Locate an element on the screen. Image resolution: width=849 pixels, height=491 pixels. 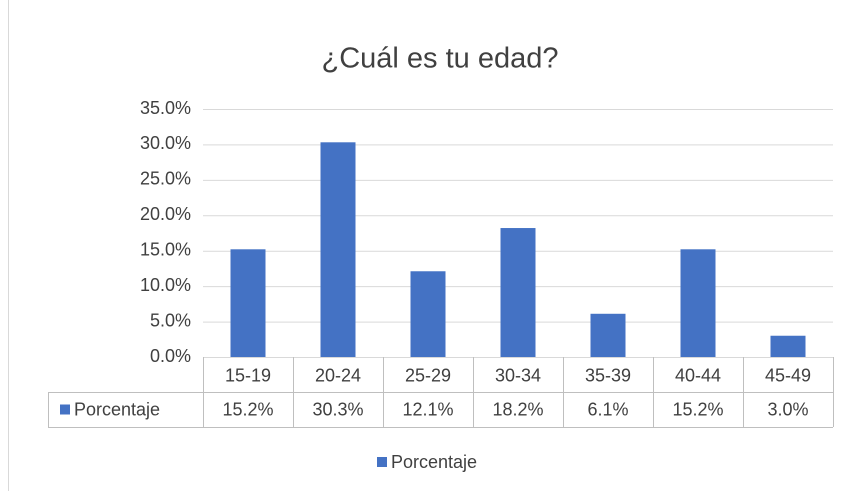
x-tick-label: 45-49 is located at coordinates (788, 375).